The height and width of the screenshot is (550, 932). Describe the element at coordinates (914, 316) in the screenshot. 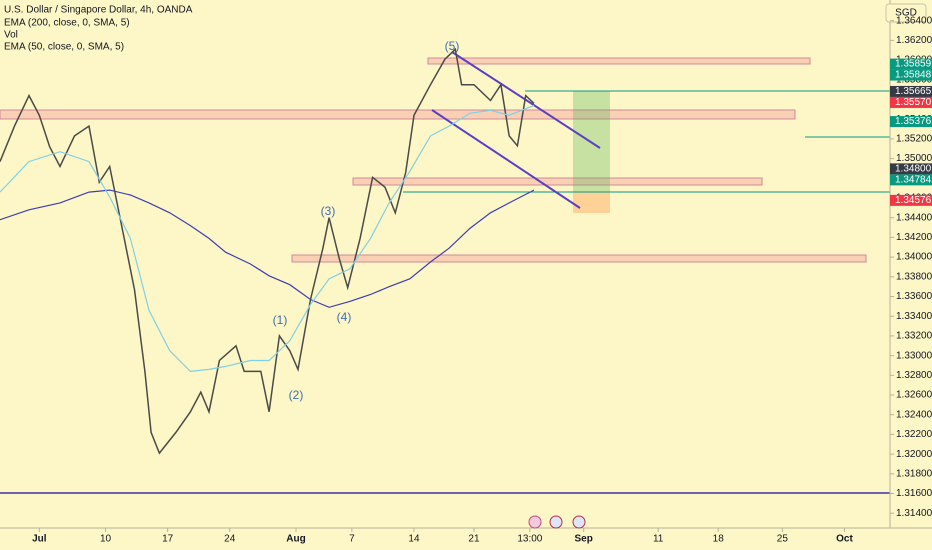

I see `y-tick-label: 1.33400` at that location.